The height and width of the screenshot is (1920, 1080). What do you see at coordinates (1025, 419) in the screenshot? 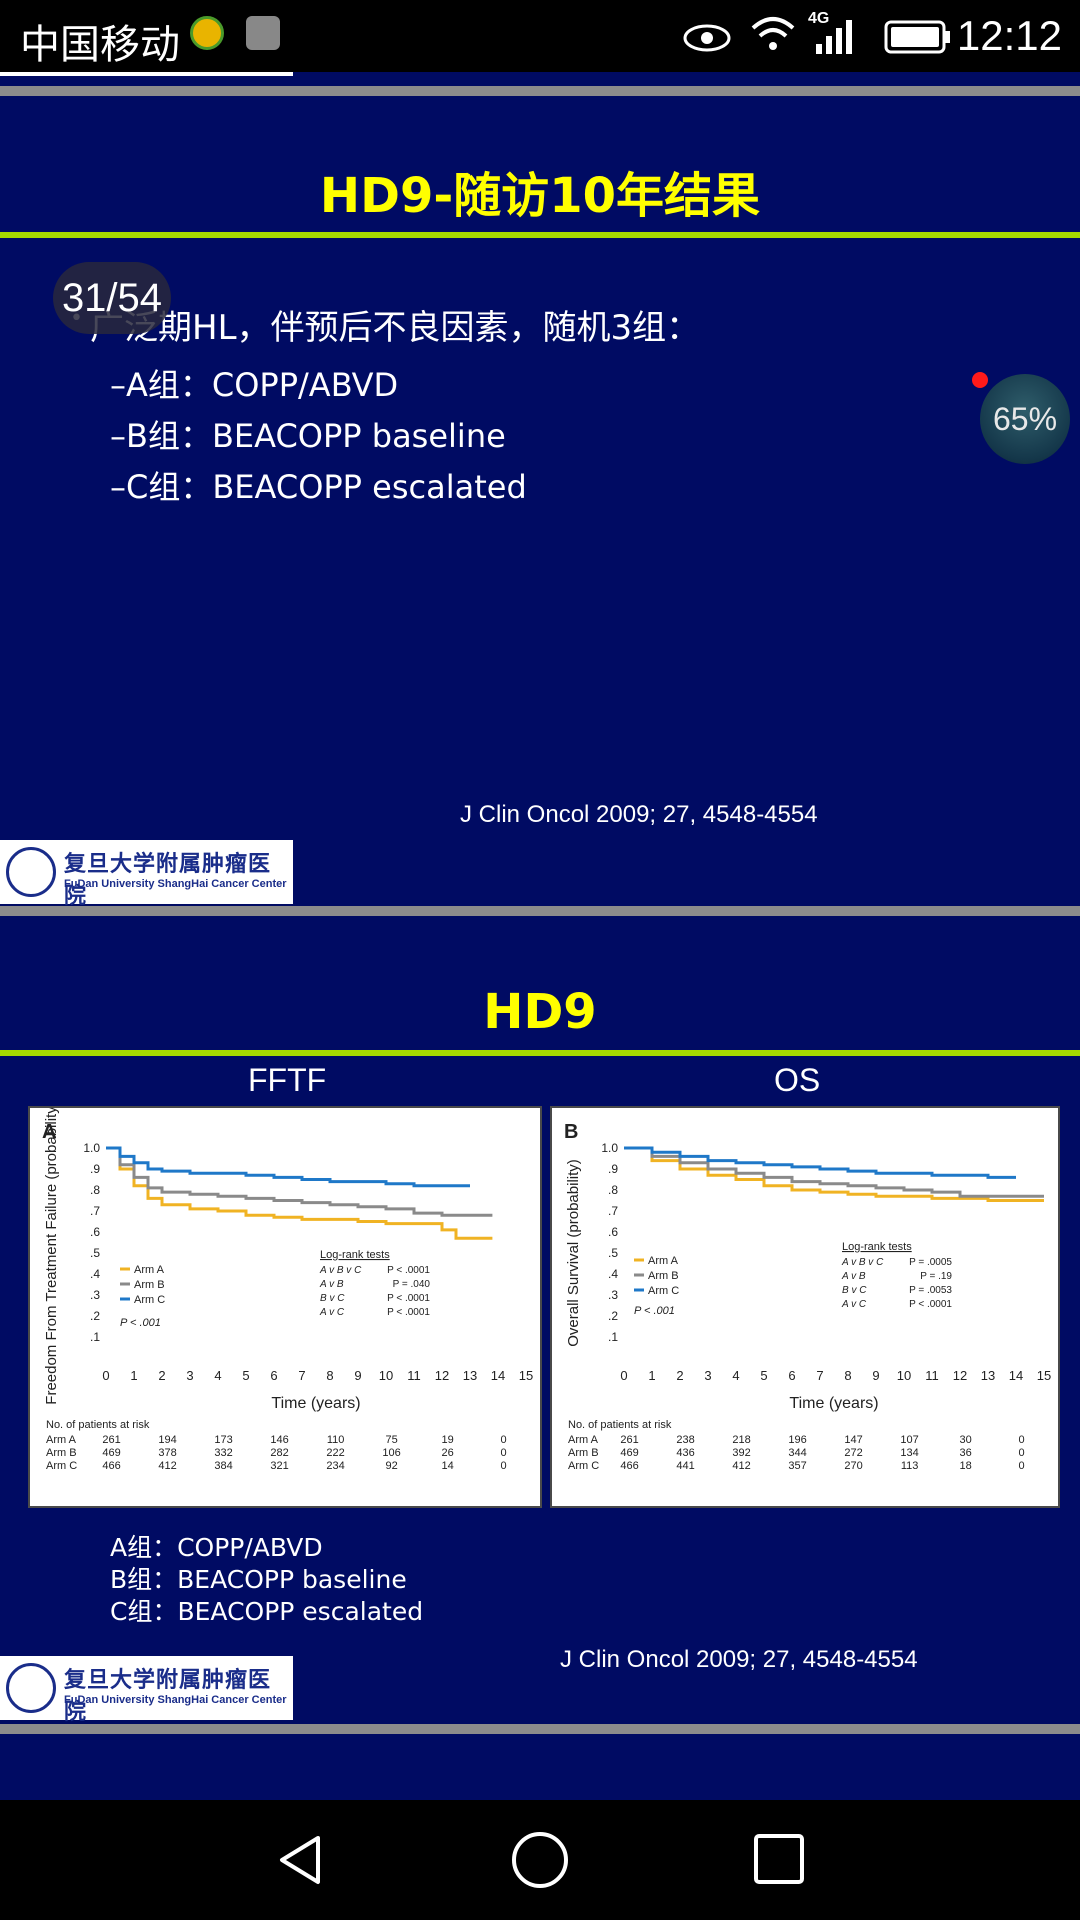
I see `zoom-indicator: 65%` at bounding box center [1025, 419].